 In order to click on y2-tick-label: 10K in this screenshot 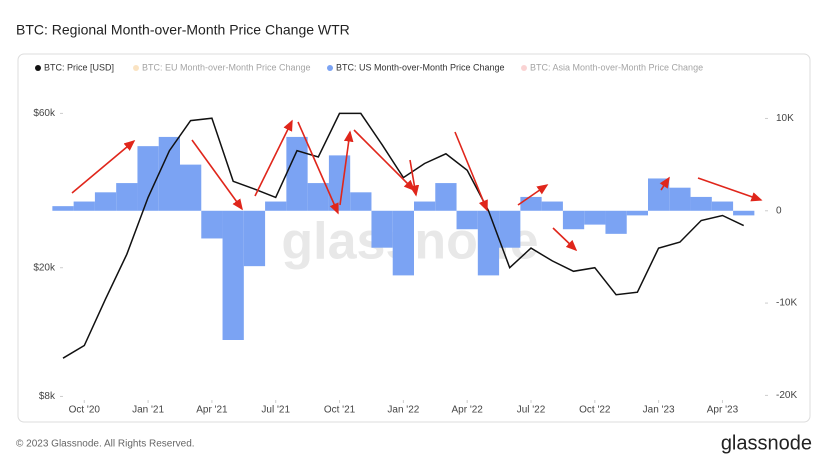, I will do `click(785, 118)`.